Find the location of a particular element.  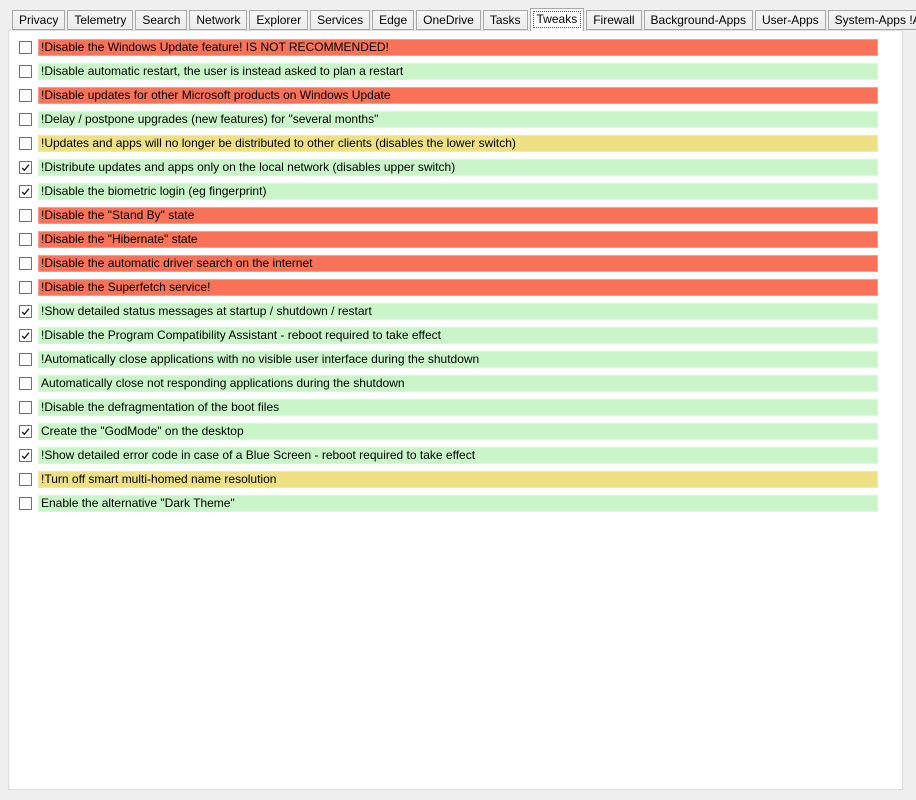

tab-telemetry: Telemetry is located at coordinates (100, 20).